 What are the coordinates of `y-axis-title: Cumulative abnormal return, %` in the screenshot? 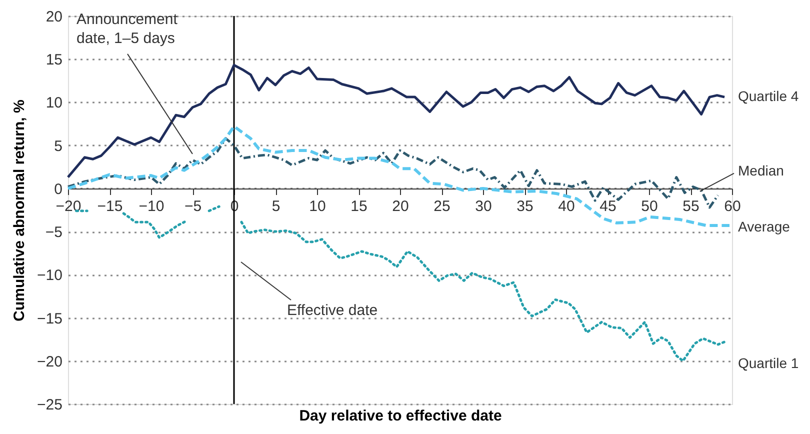 It's located at (19, 211).